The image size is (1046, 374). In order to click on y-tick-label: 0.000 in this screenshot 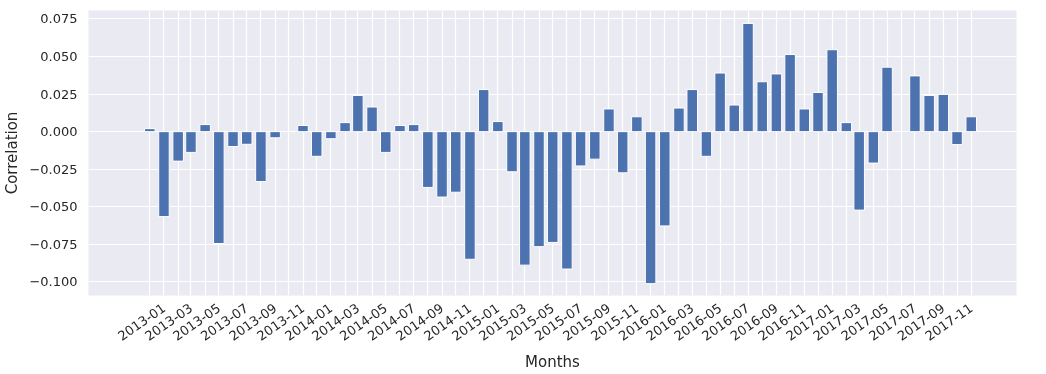, I will do `click(59, 132)`.